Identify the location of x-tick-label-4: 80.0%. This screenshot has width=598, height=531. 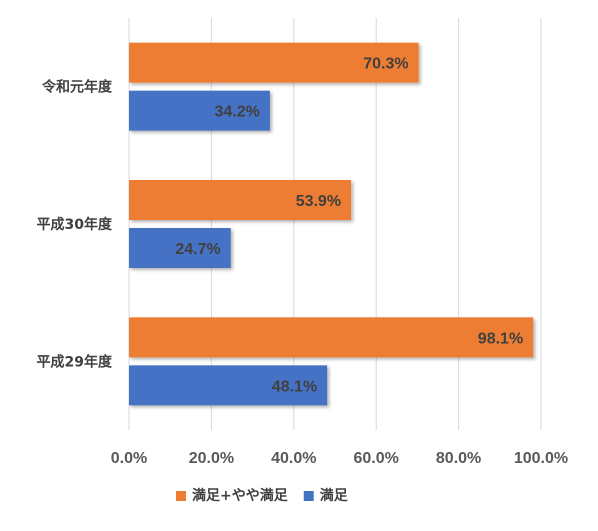
(458, 458).